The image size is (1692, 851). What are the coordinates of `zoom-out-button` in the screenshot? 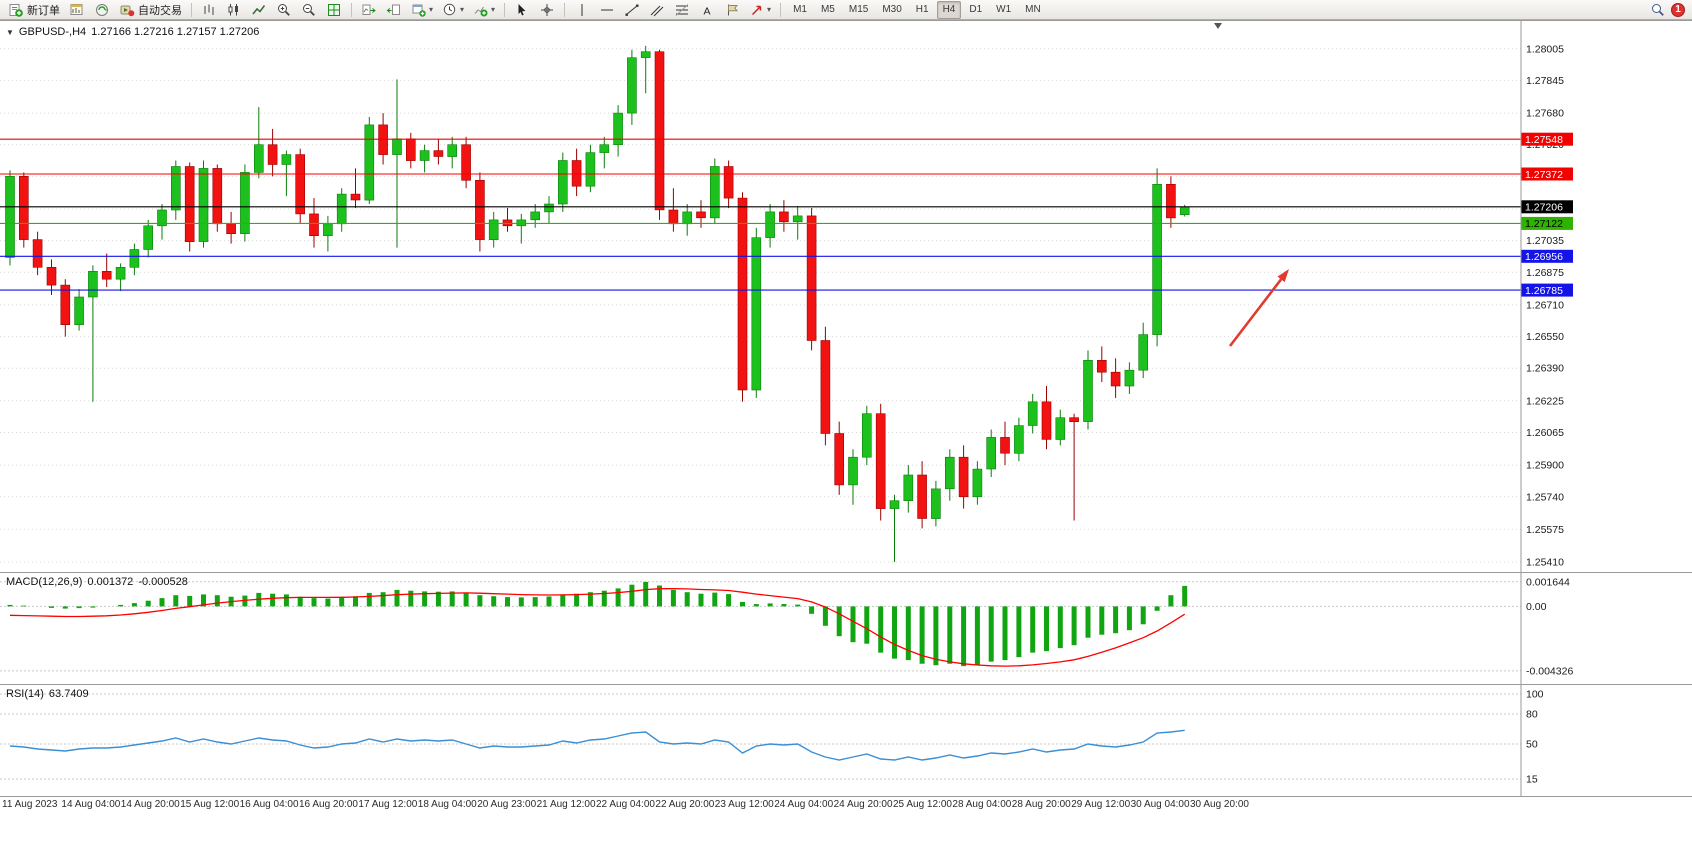 It's located at (309, 10).